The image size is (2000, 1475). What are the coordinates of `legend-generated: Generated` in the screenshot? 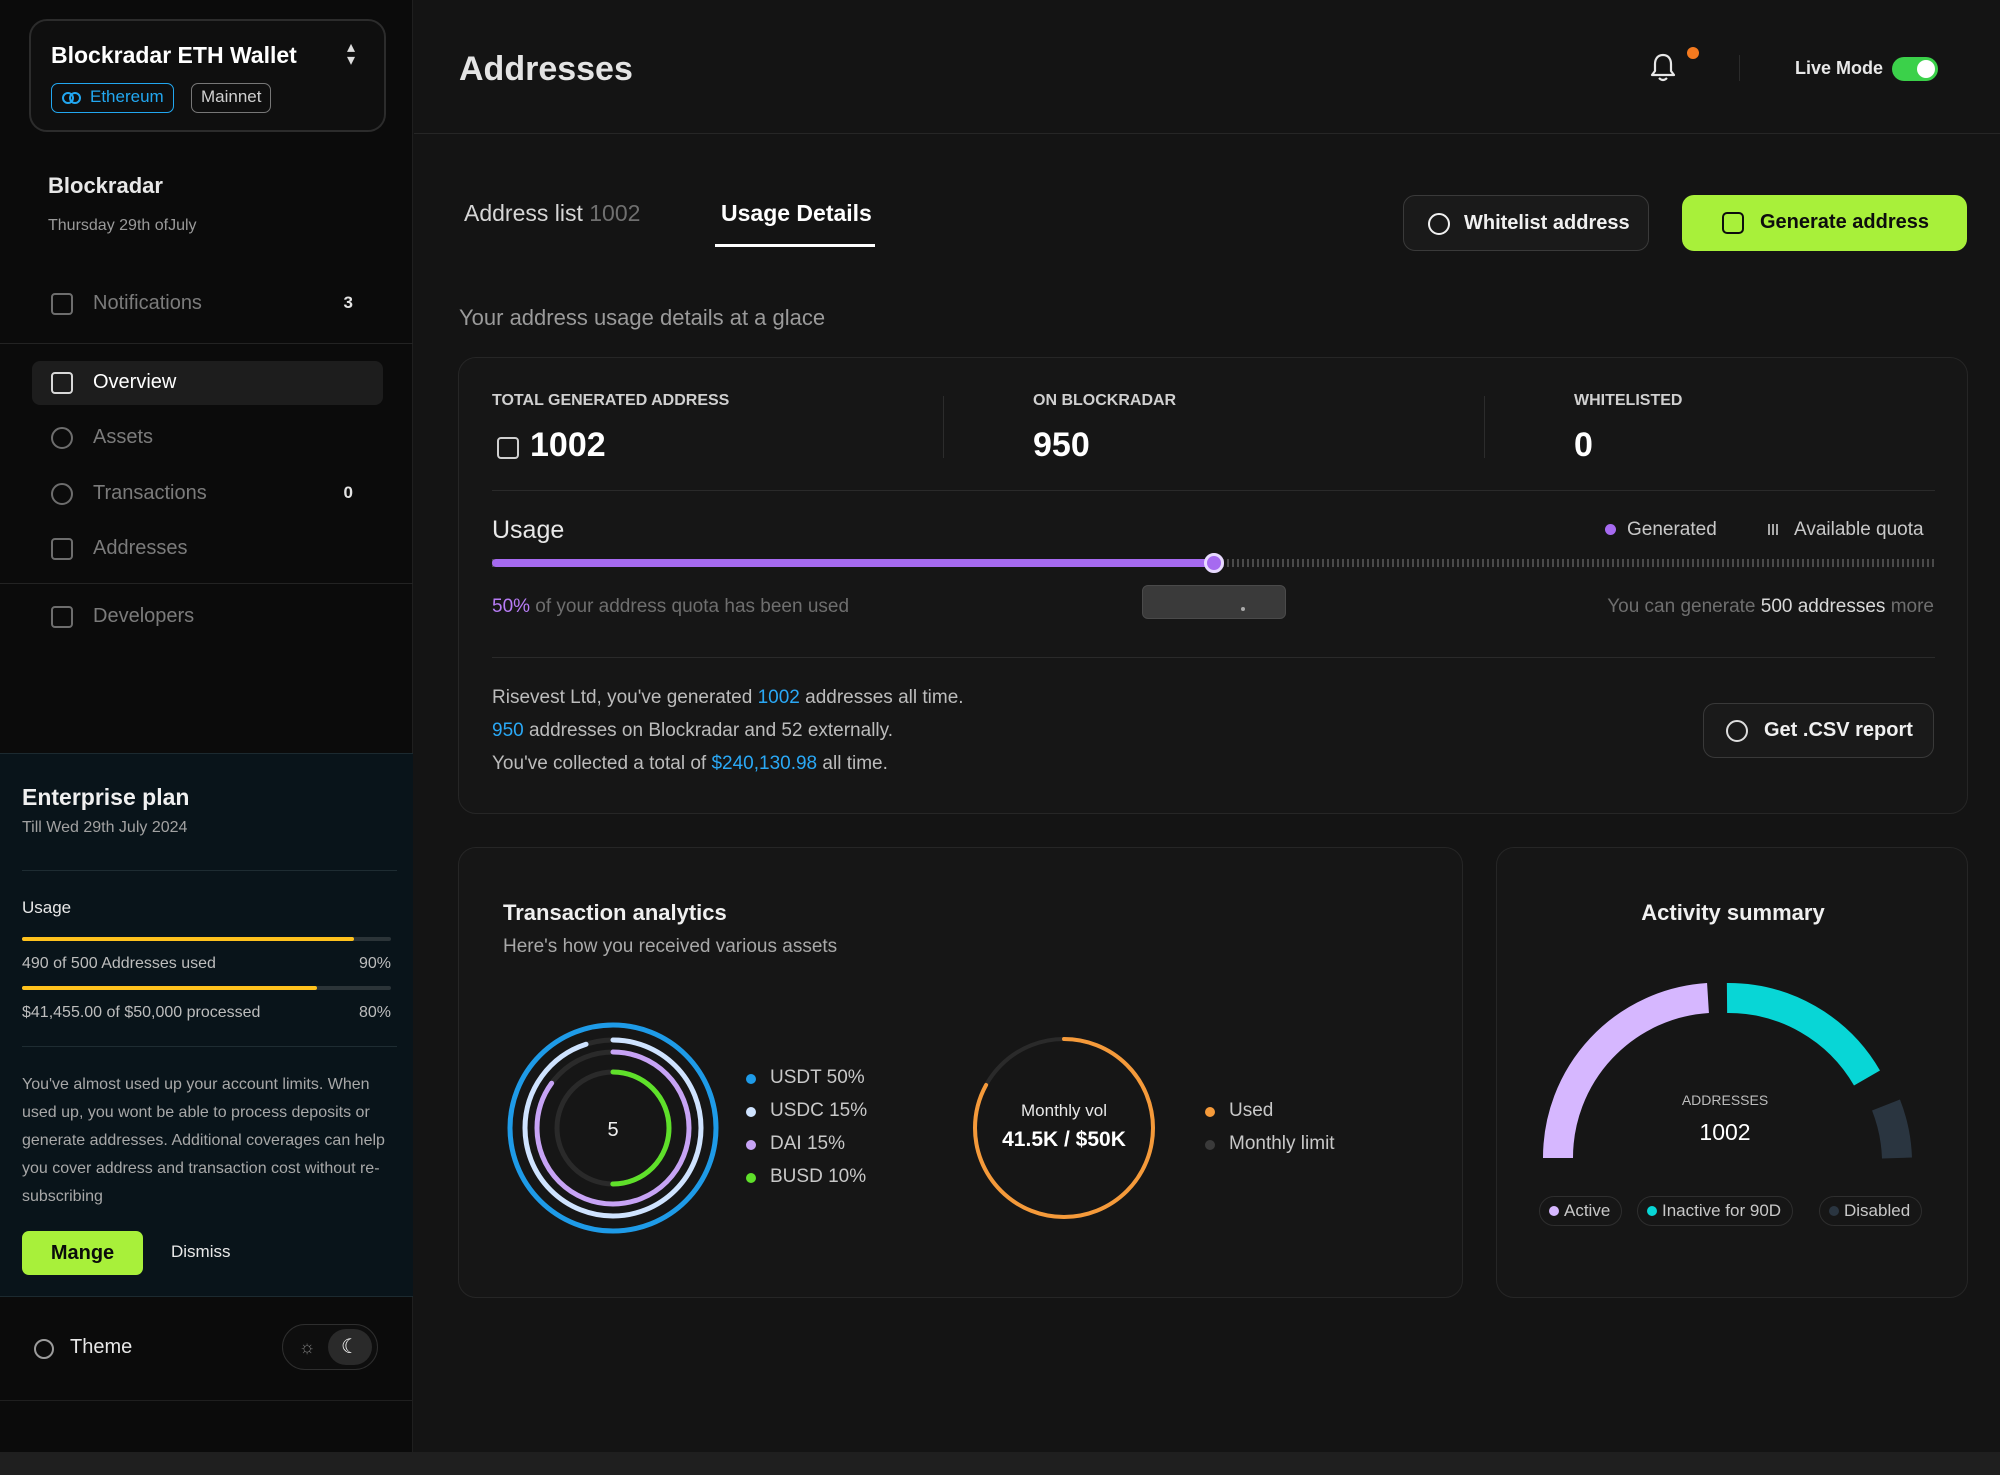 It's located at (1661, 530).